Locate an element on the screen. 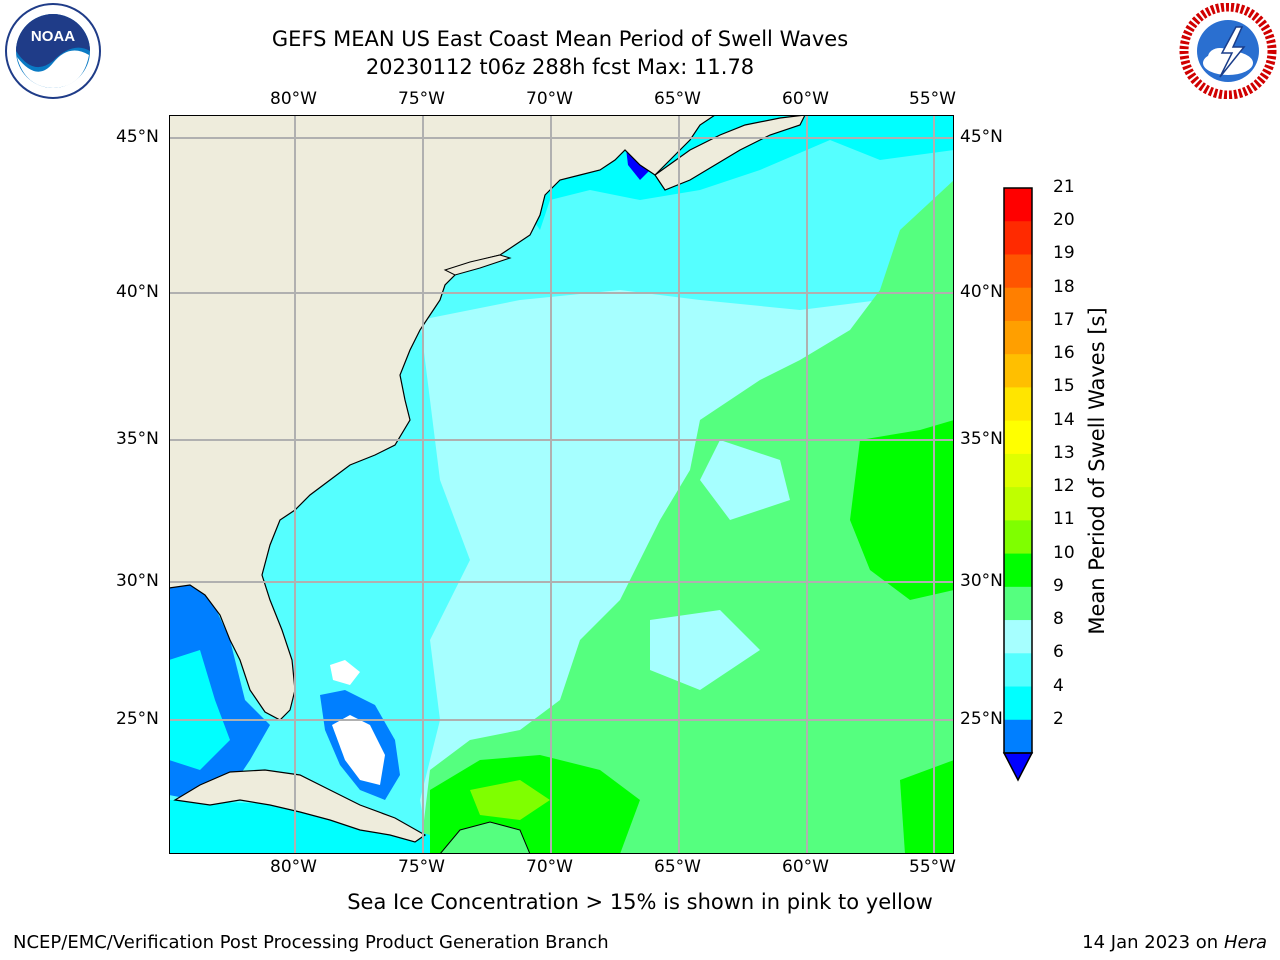 This screenshot has height=960, width=1280. colorbar is located at coordinates (1018, 484).